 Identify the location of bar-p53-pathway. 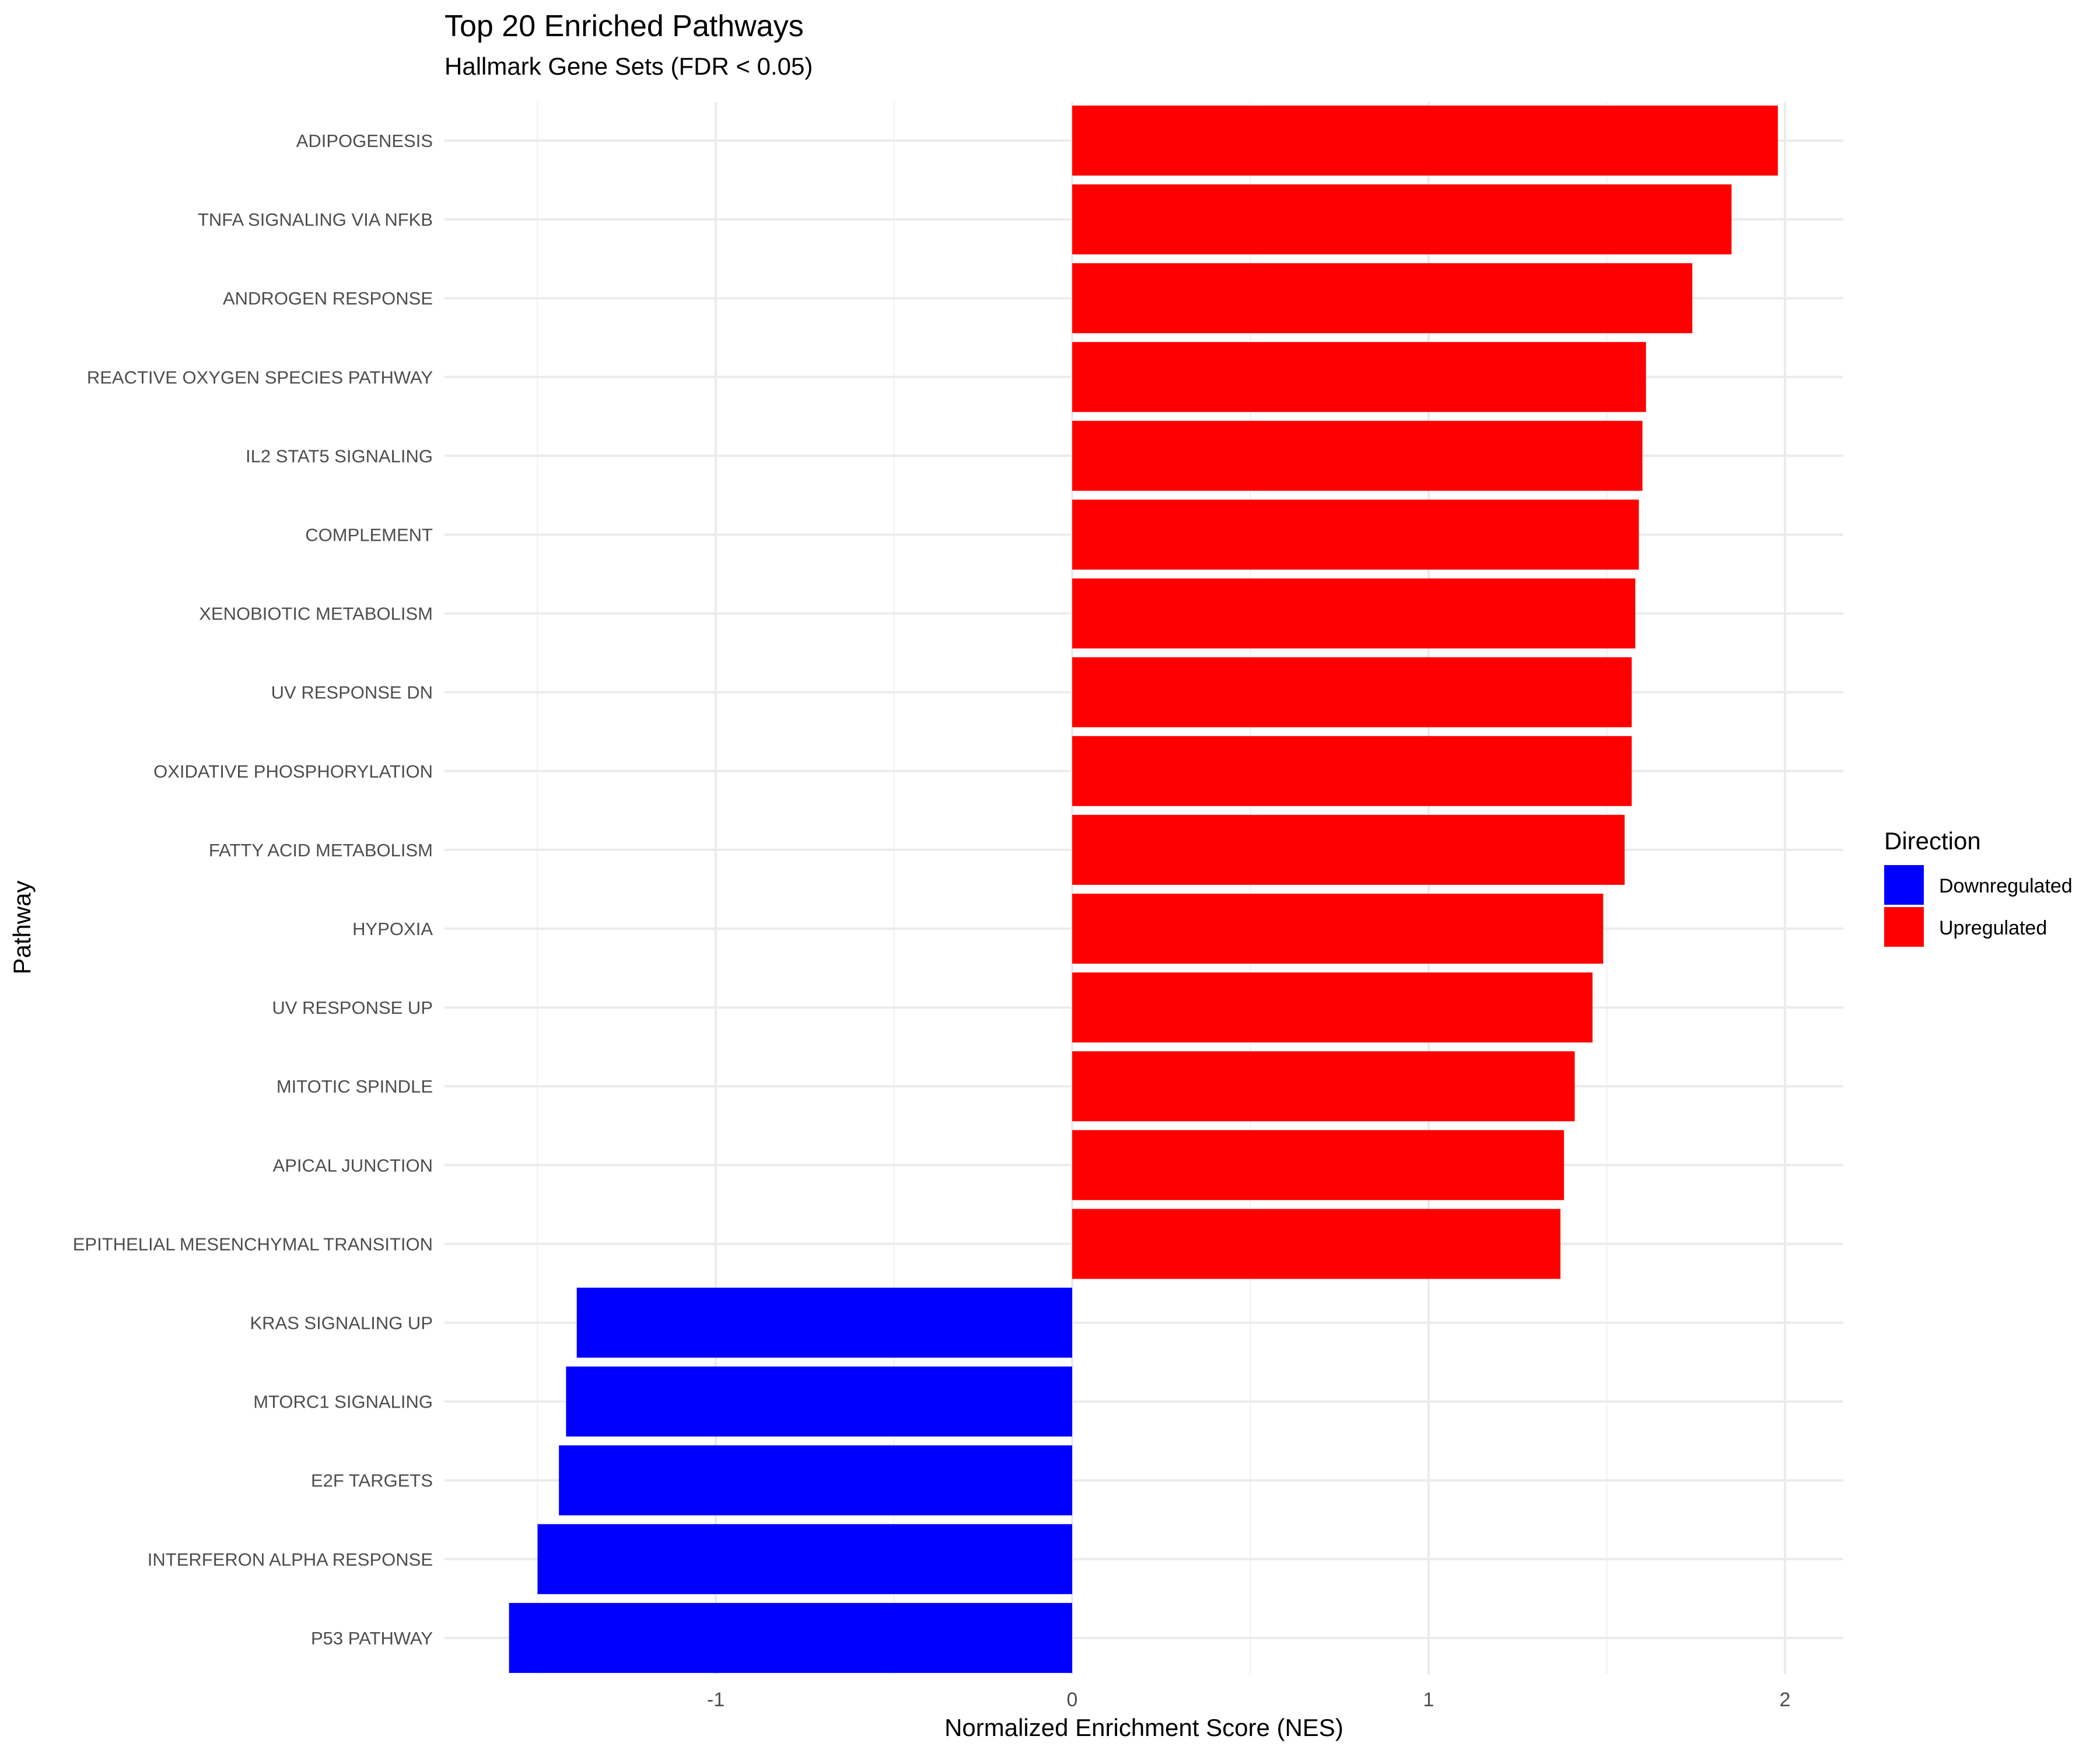
(790, 1637).